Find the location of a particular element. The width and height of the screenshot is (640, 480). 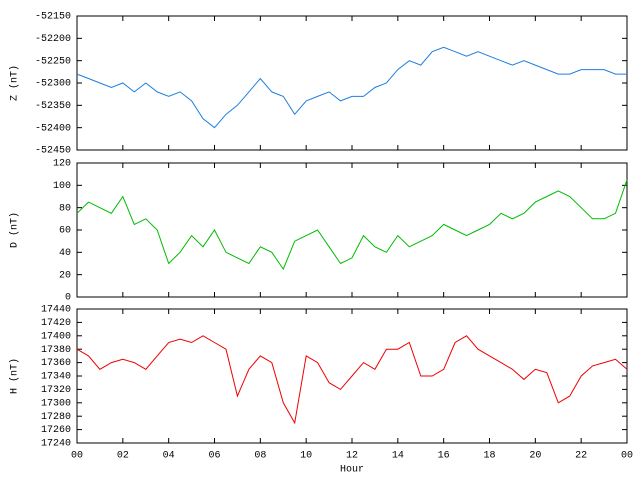

x-tick-label: 22 is located at coordinates (581, 456).